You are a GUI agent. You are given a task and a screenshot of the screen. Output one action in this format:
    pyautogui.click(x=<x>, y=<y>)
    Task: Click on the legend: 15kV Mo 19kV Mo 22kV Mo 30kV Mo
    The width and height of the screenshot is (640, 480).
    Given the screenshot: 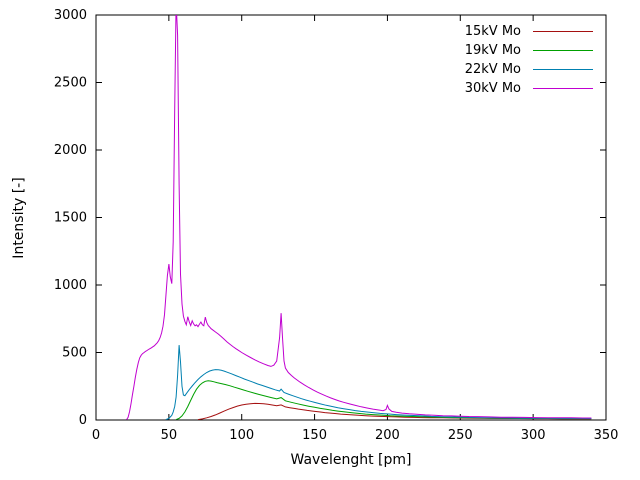 What is the action you would take?
    pyautogui.click(x=529, y=60)
    